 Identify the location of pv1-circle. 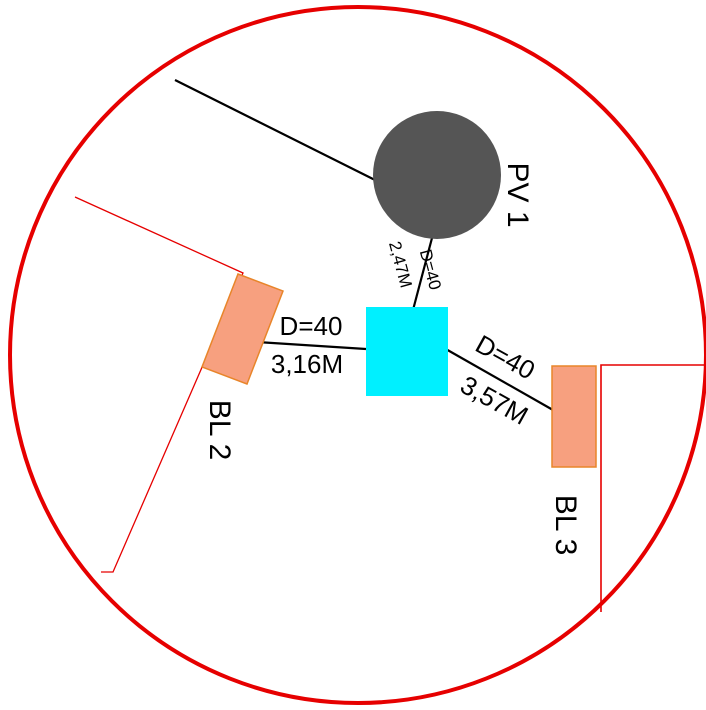
(437, 175).